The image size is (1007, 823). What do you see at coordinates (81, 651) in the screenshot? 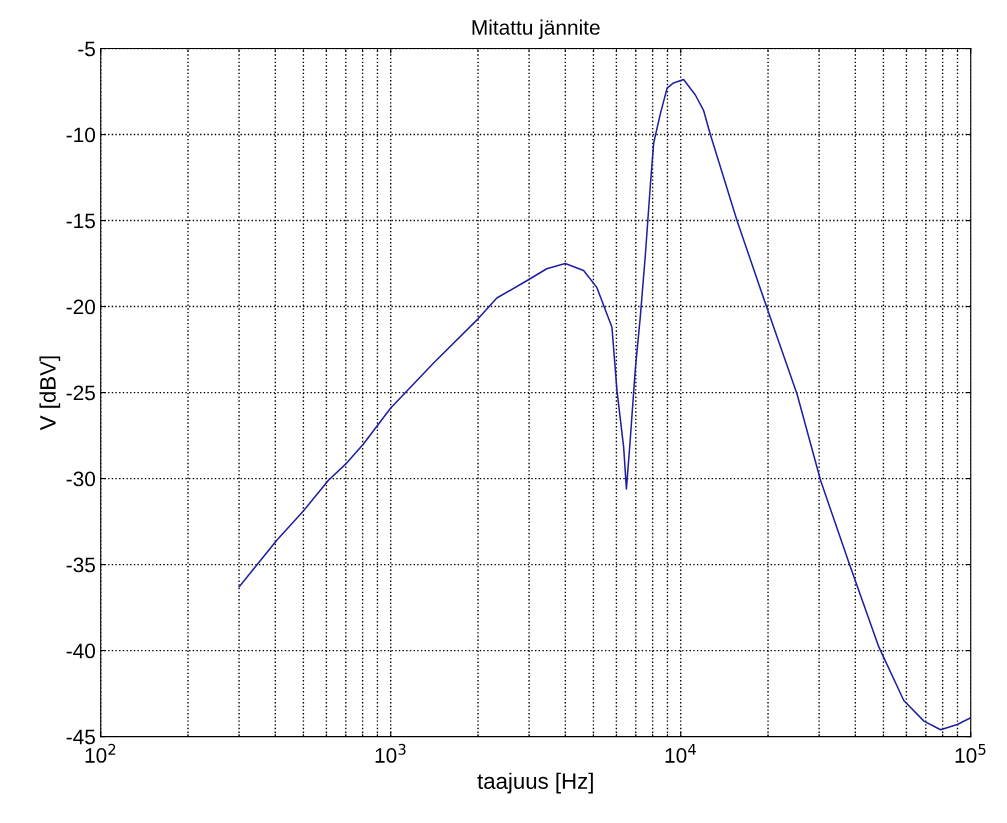
I see `y-tick-label: -40` at bounding box center [81, 651].